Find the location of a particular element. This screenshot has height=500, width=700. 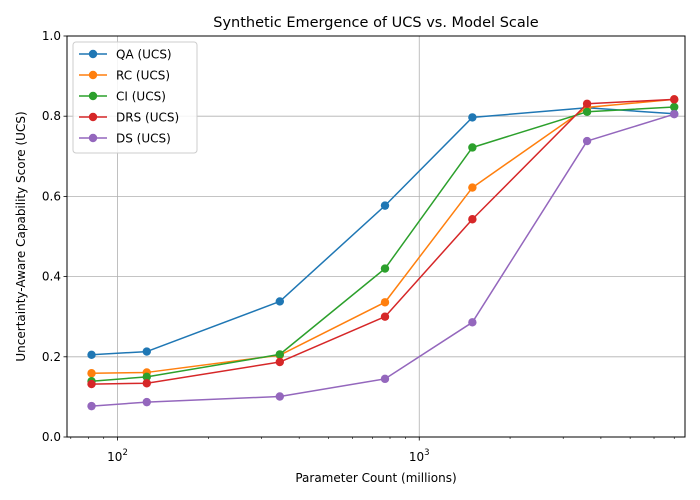

x-tick-label: 10² is located at coordinates (117, 456).